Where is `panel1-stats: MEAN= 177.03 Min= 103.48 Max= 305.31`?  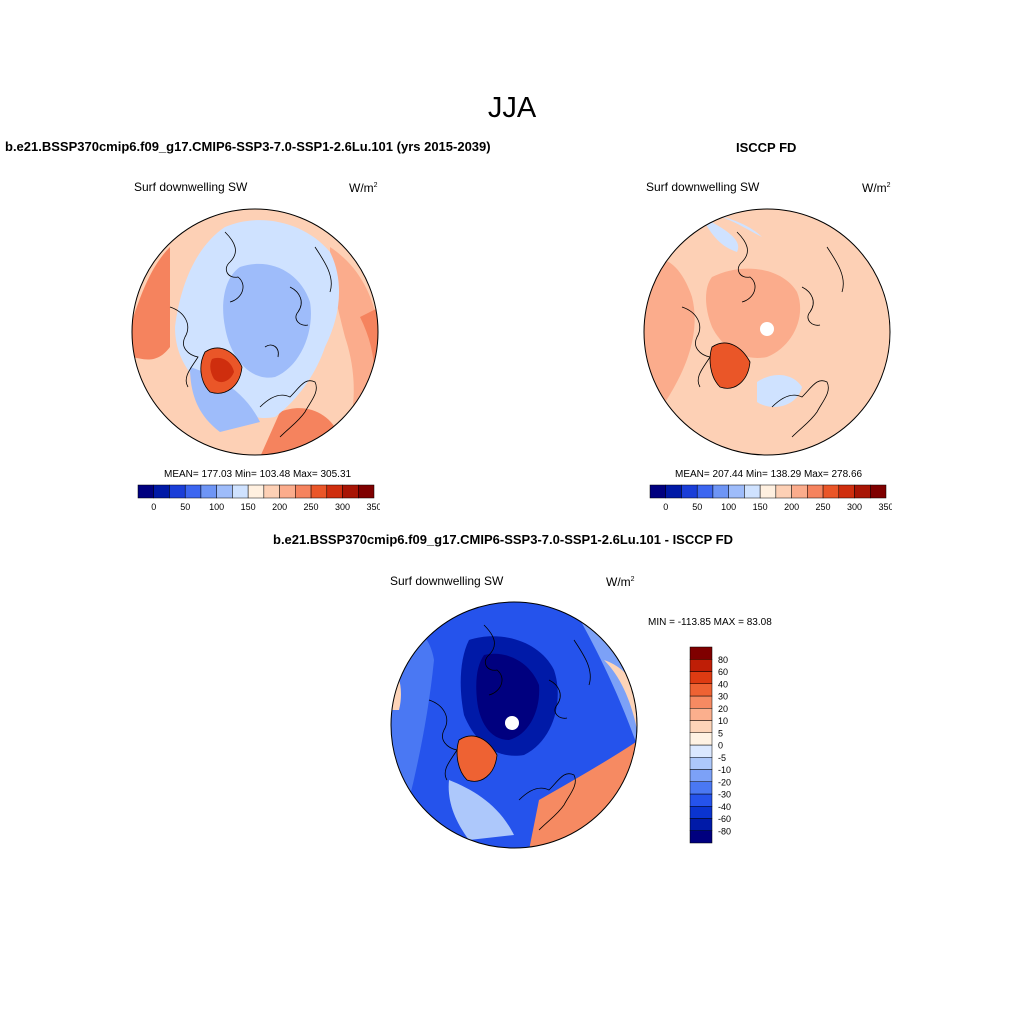 panel1-stats: MEAN= 177.03 Min= 103.48 Max= 305.31 is located at coordinates (258, 474).